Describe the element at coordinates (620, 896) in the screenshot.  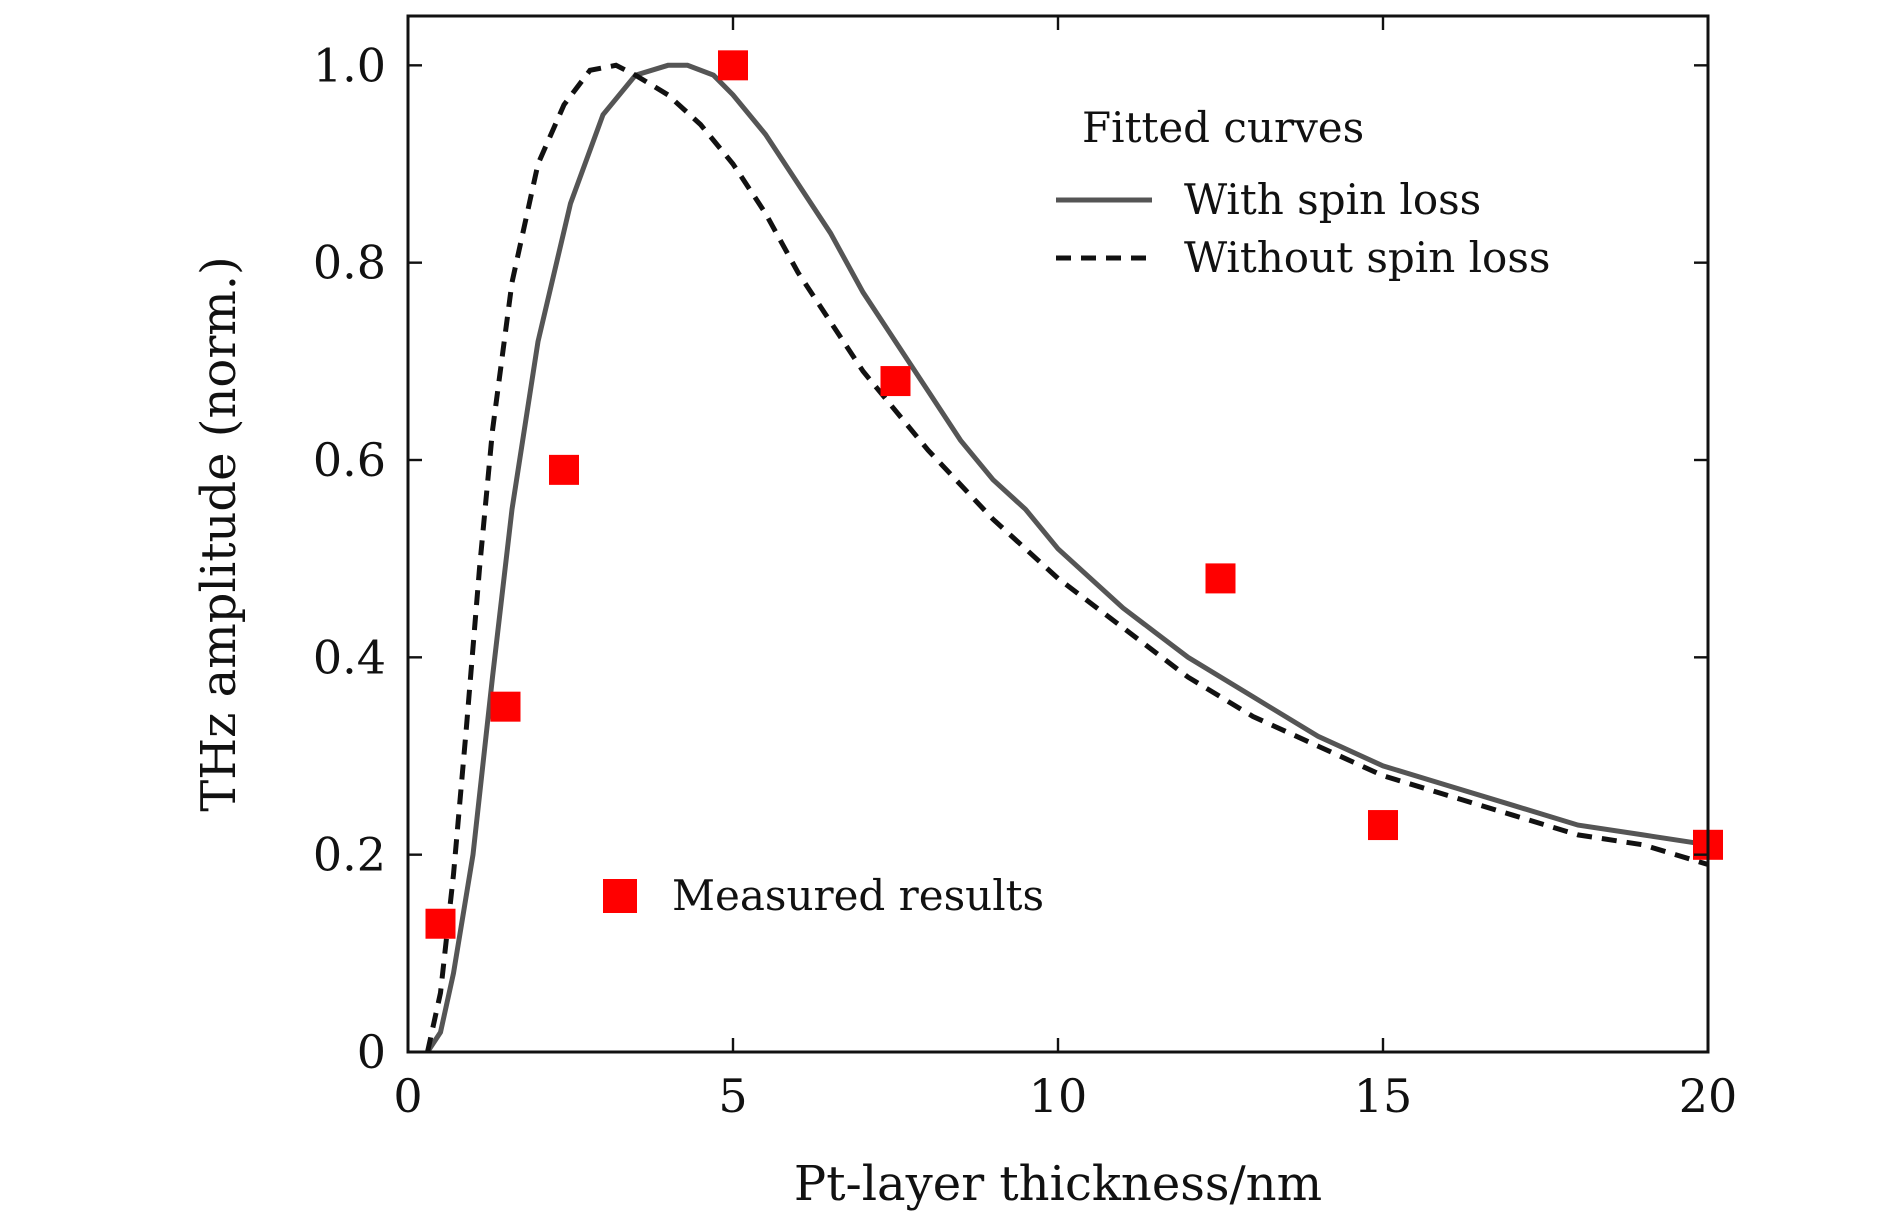
I see `scatter-legend-marker` at that location.